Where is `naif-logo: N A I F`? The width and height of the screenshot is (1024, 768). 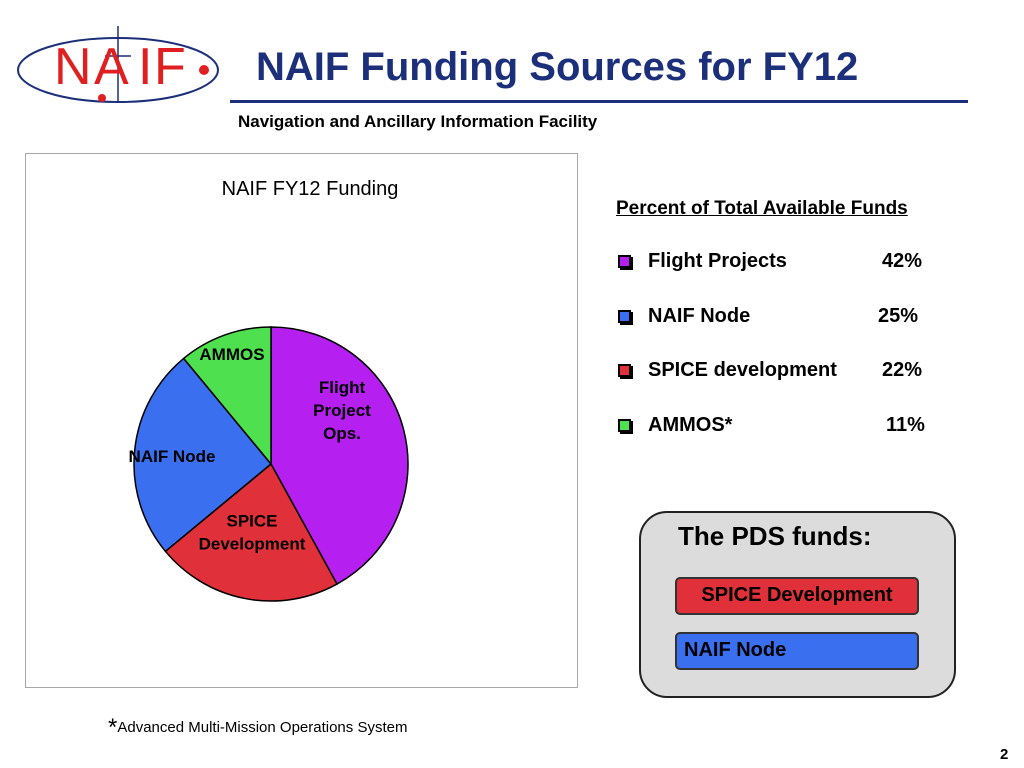
naif-logo: N A I F is located at coordinates (118, 64).